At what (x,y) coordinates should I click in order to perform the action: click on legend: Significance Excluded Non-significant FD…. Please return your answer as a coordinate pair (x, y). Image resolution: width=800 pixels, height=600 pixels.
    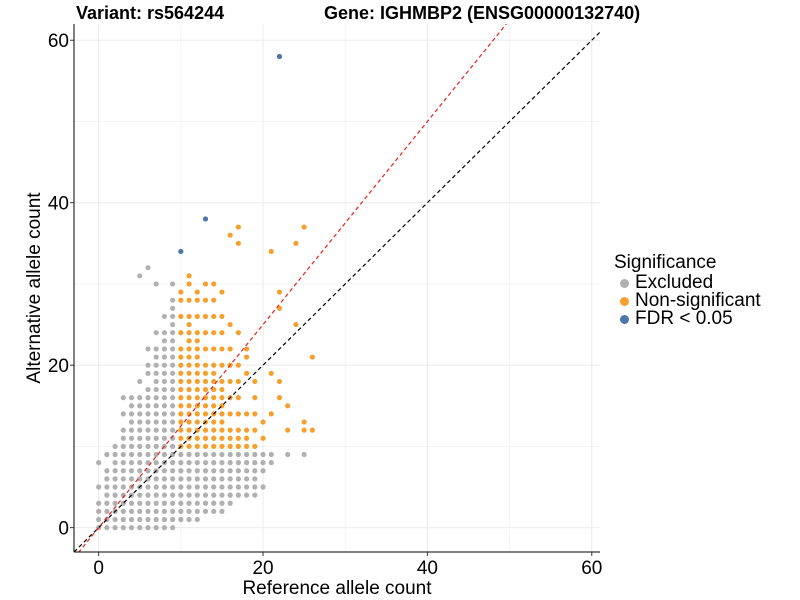
    Looking at the image, I should click on (687, 290).